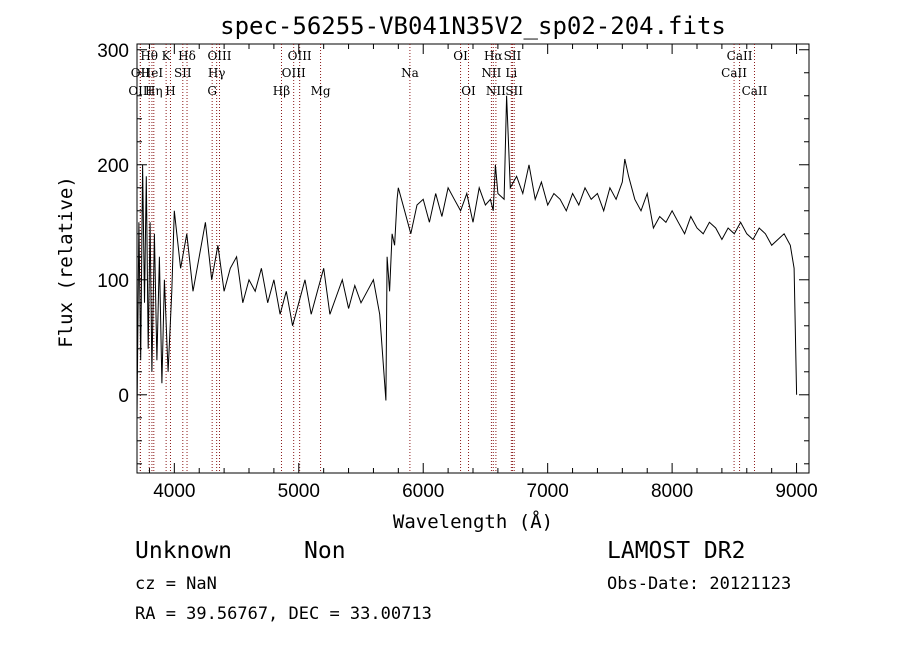  What do you see at coordinates (152, 73) in the screenshot?
I see `line-label-3: HeI` at bounding box center [152, 73].